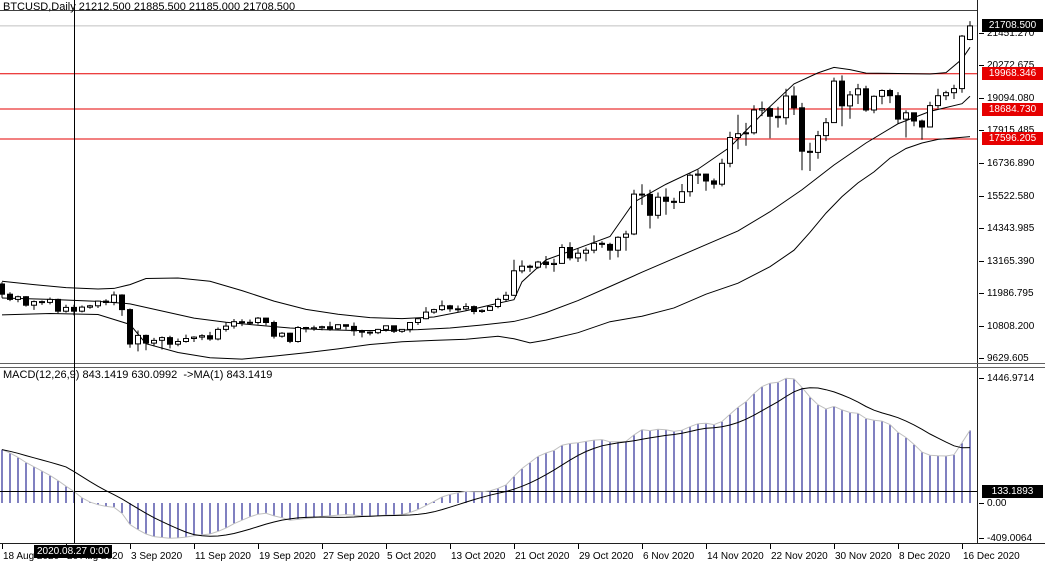  I want to click on time-tick-label: 27 Sep 2020, so click(351, 556).